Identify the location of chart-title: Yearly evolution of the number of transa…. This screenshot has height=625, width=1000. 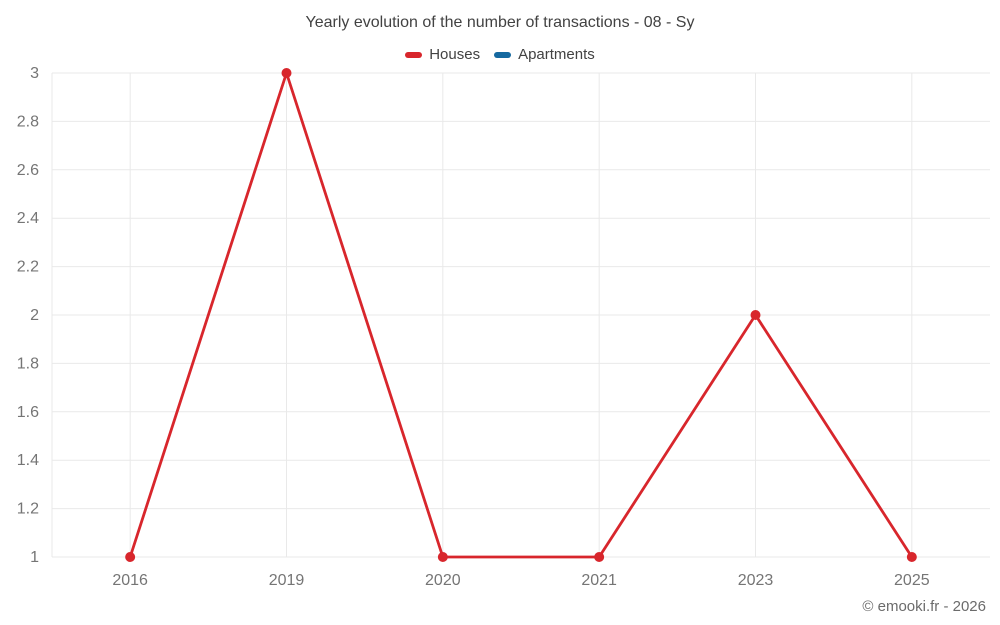
(500, 22).